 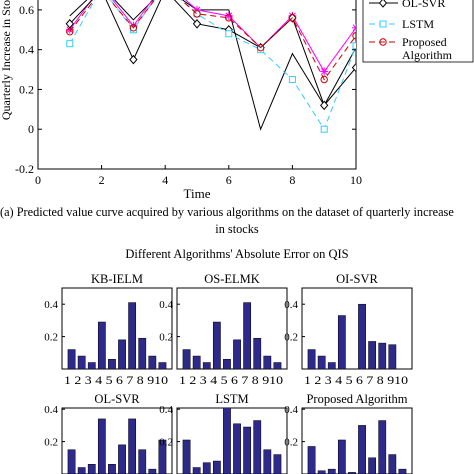 I want to click on series-proposed-algorithm, so click(x=211, y=42).